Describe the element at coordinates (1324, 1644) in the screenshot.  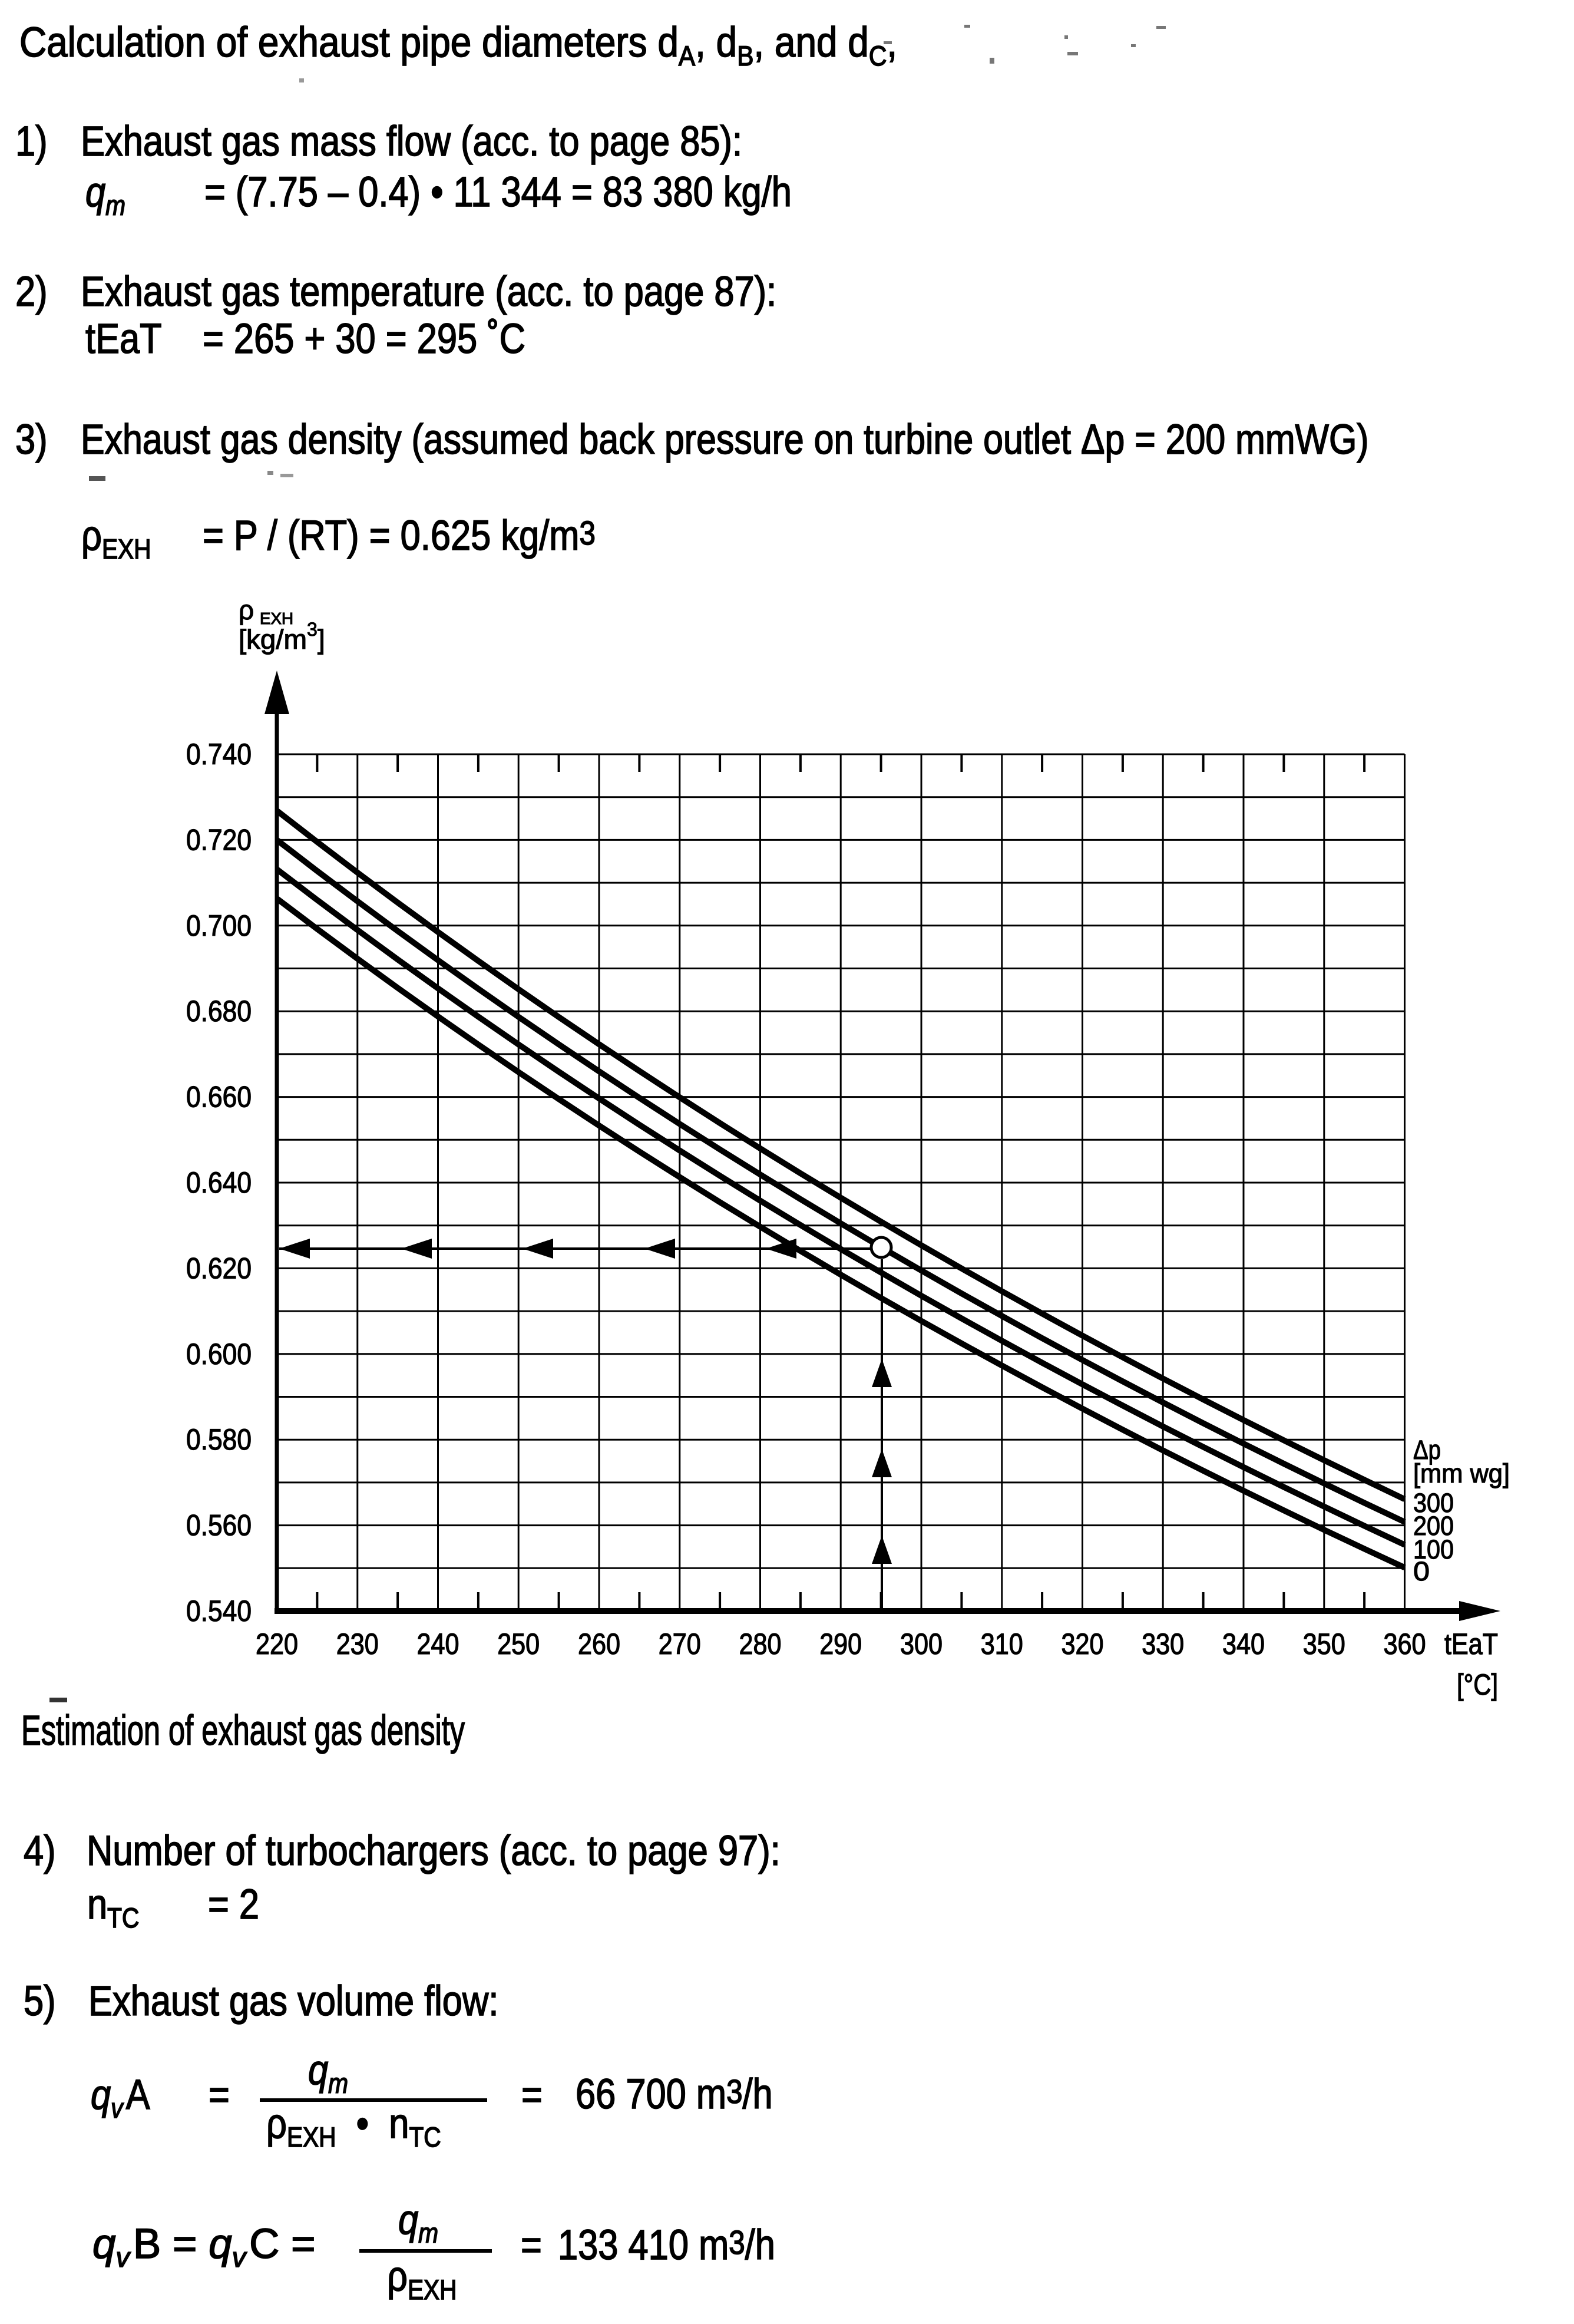
I see `svg-text: 350` at that location.